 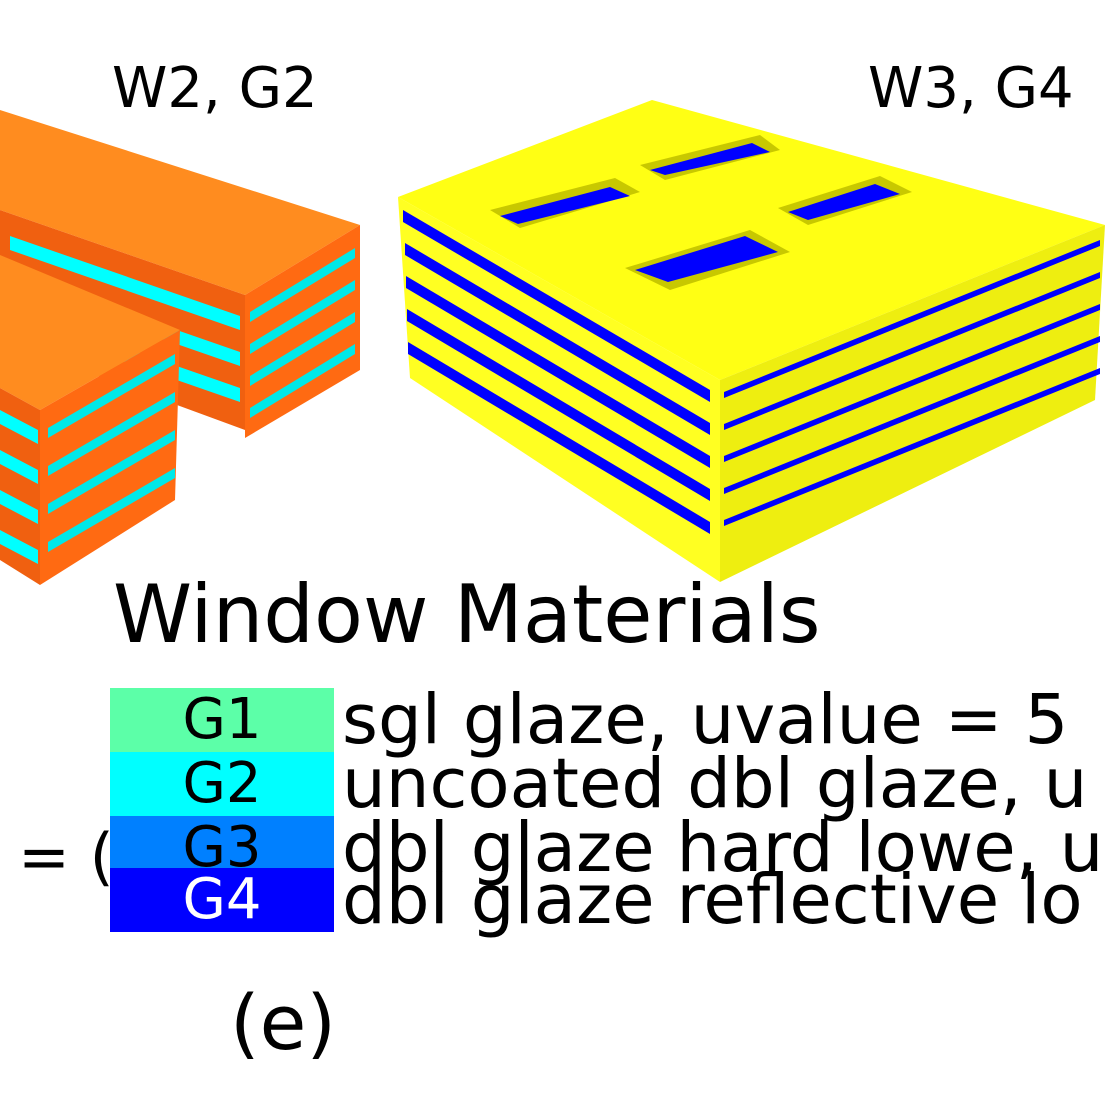 I want to click on cut-off-fragment: = (, so click(x=66, y=856).